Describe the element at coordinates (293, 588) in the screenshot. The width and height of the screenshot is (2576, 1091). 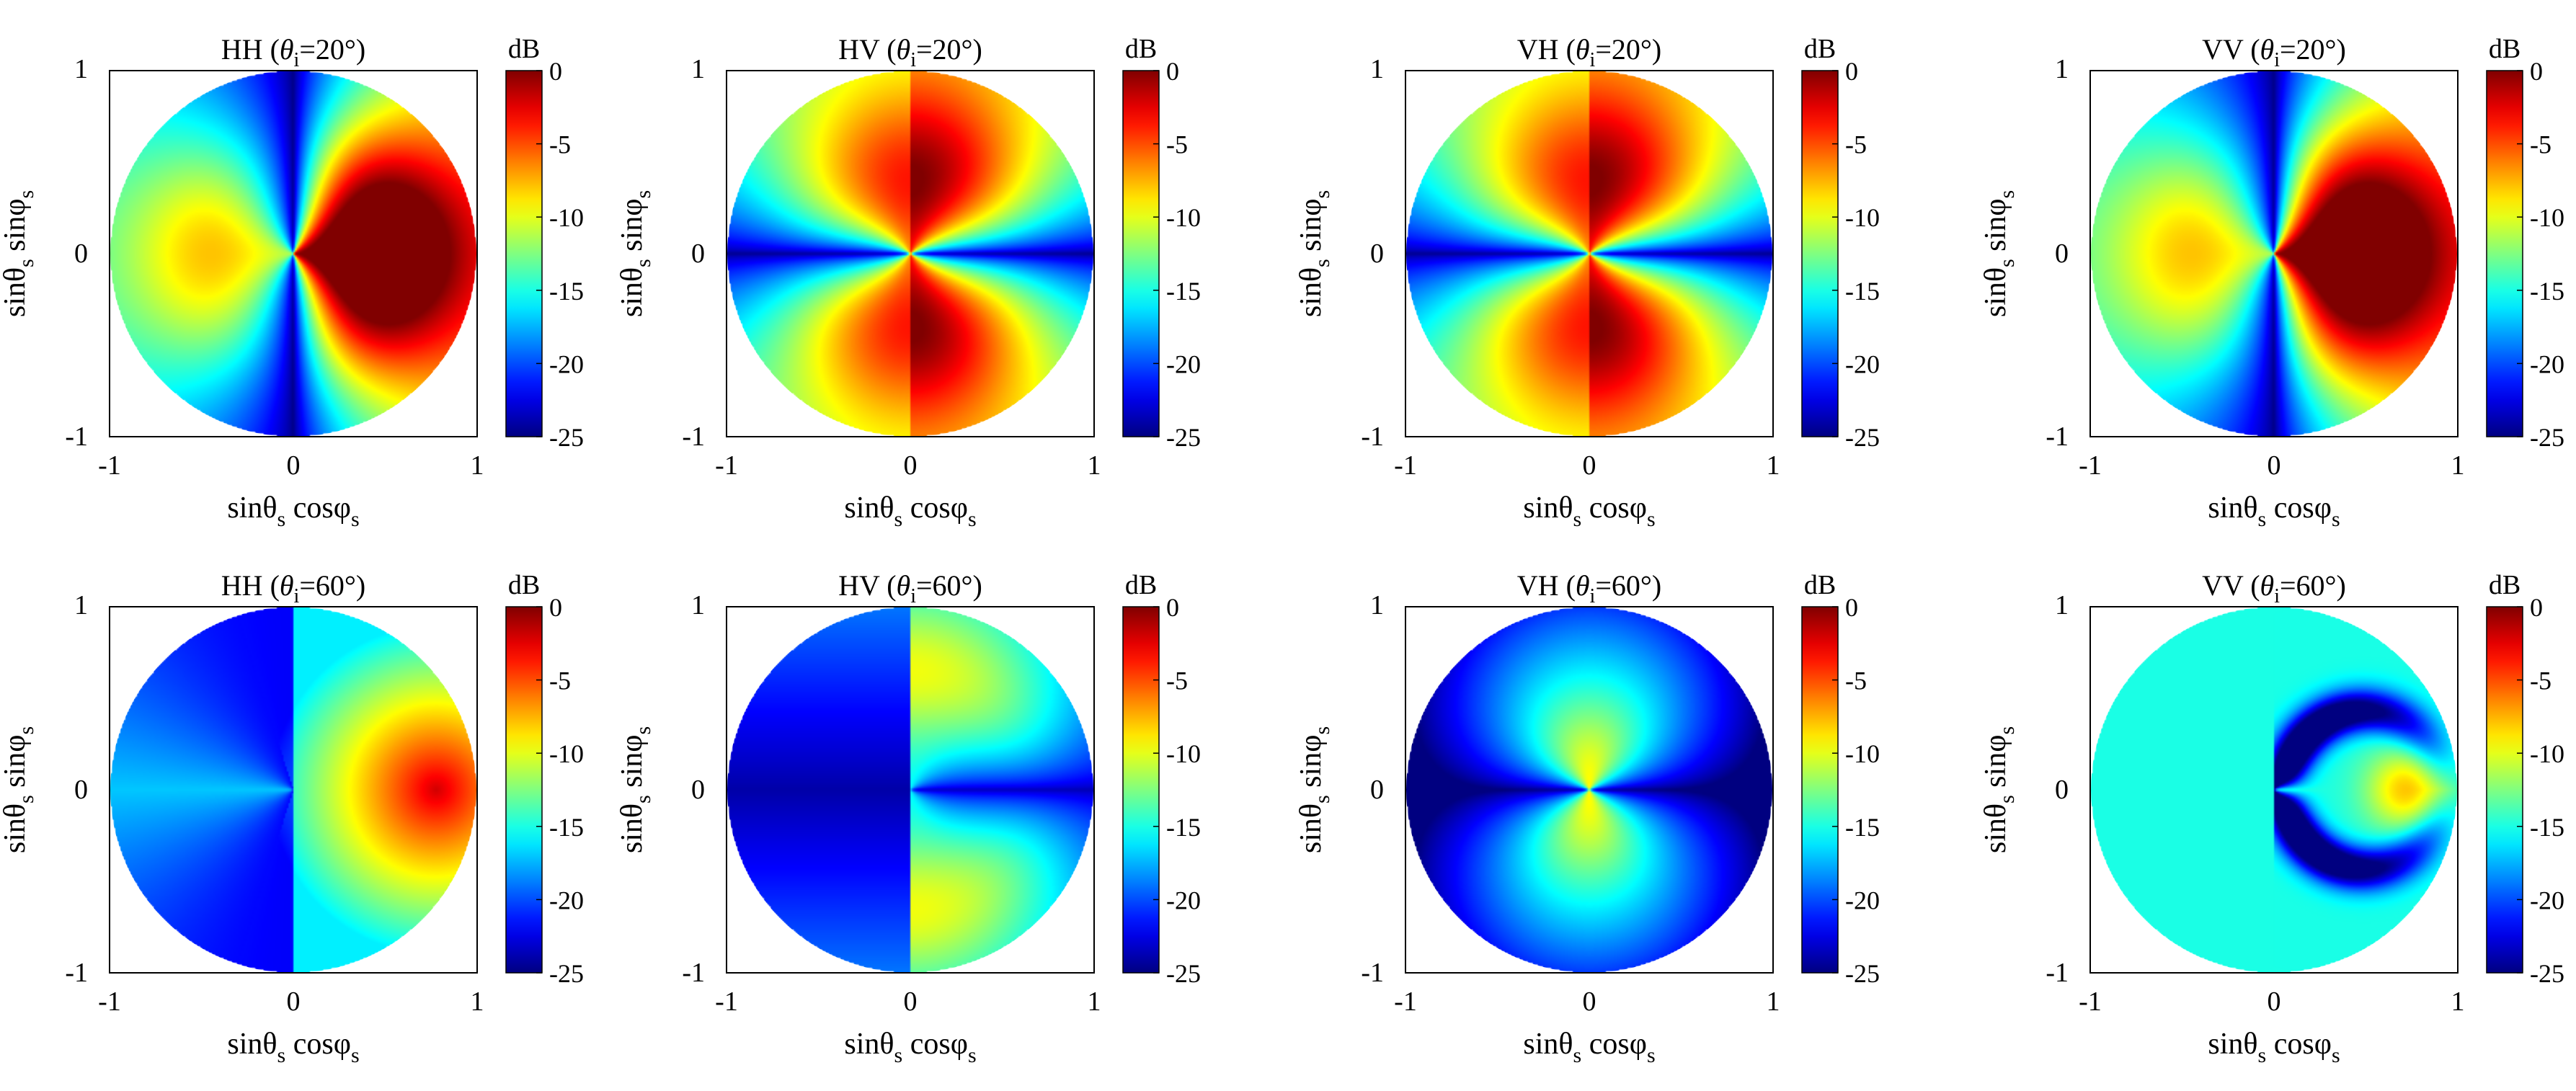
I see `panel-title: HH (θi=60°)` at that location.